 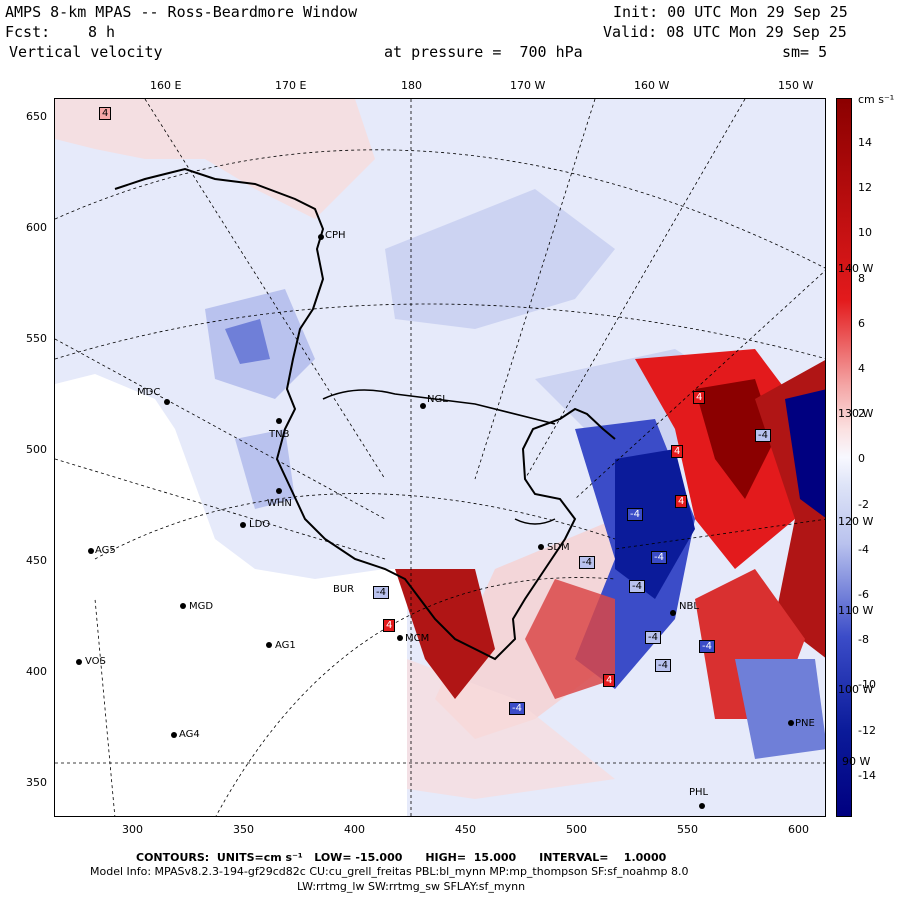 What do you see at coordinates (867, 730) in the screenshot?
I see `colorbar-tick-label: -12` at bounding box center [867, 730].